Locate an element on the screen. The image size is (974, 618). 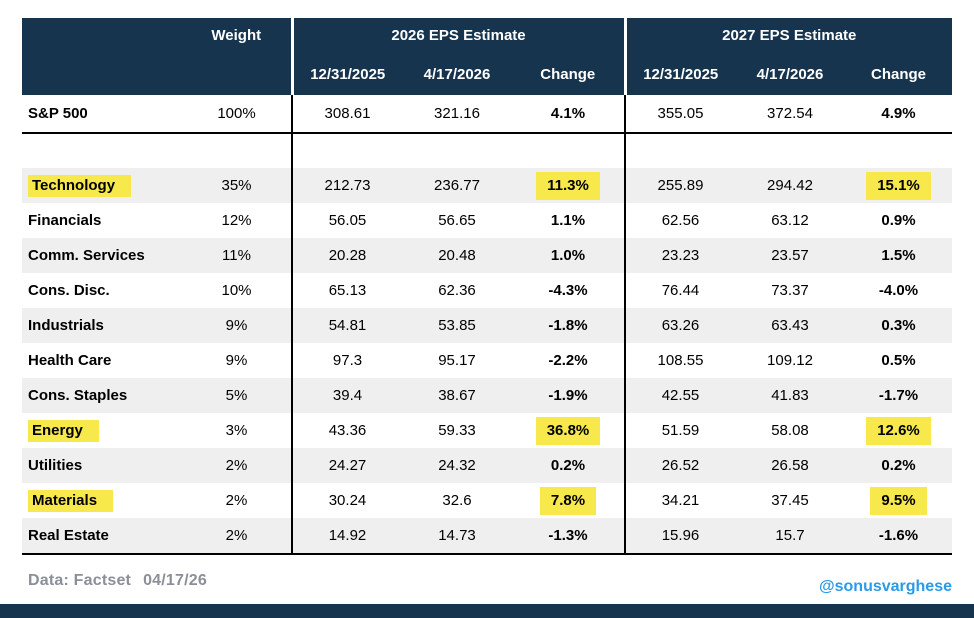
estimate-cell: 14.73 is located at coordinates (457, 536).